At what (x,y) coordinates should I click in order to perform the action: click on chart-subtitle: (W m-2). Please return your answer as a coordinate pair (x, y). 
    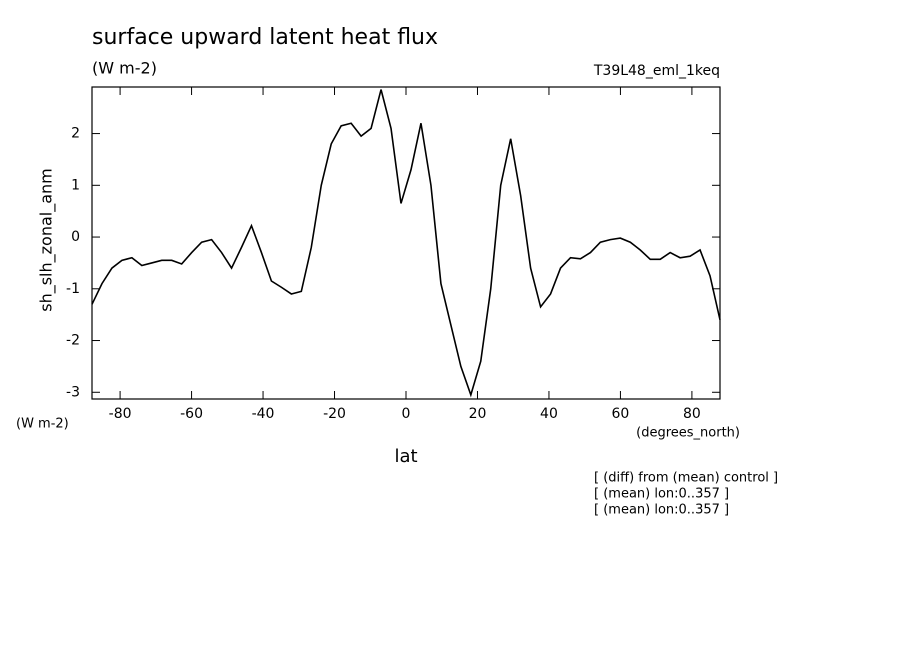
    Looking at the image, I should click on (124, 68).